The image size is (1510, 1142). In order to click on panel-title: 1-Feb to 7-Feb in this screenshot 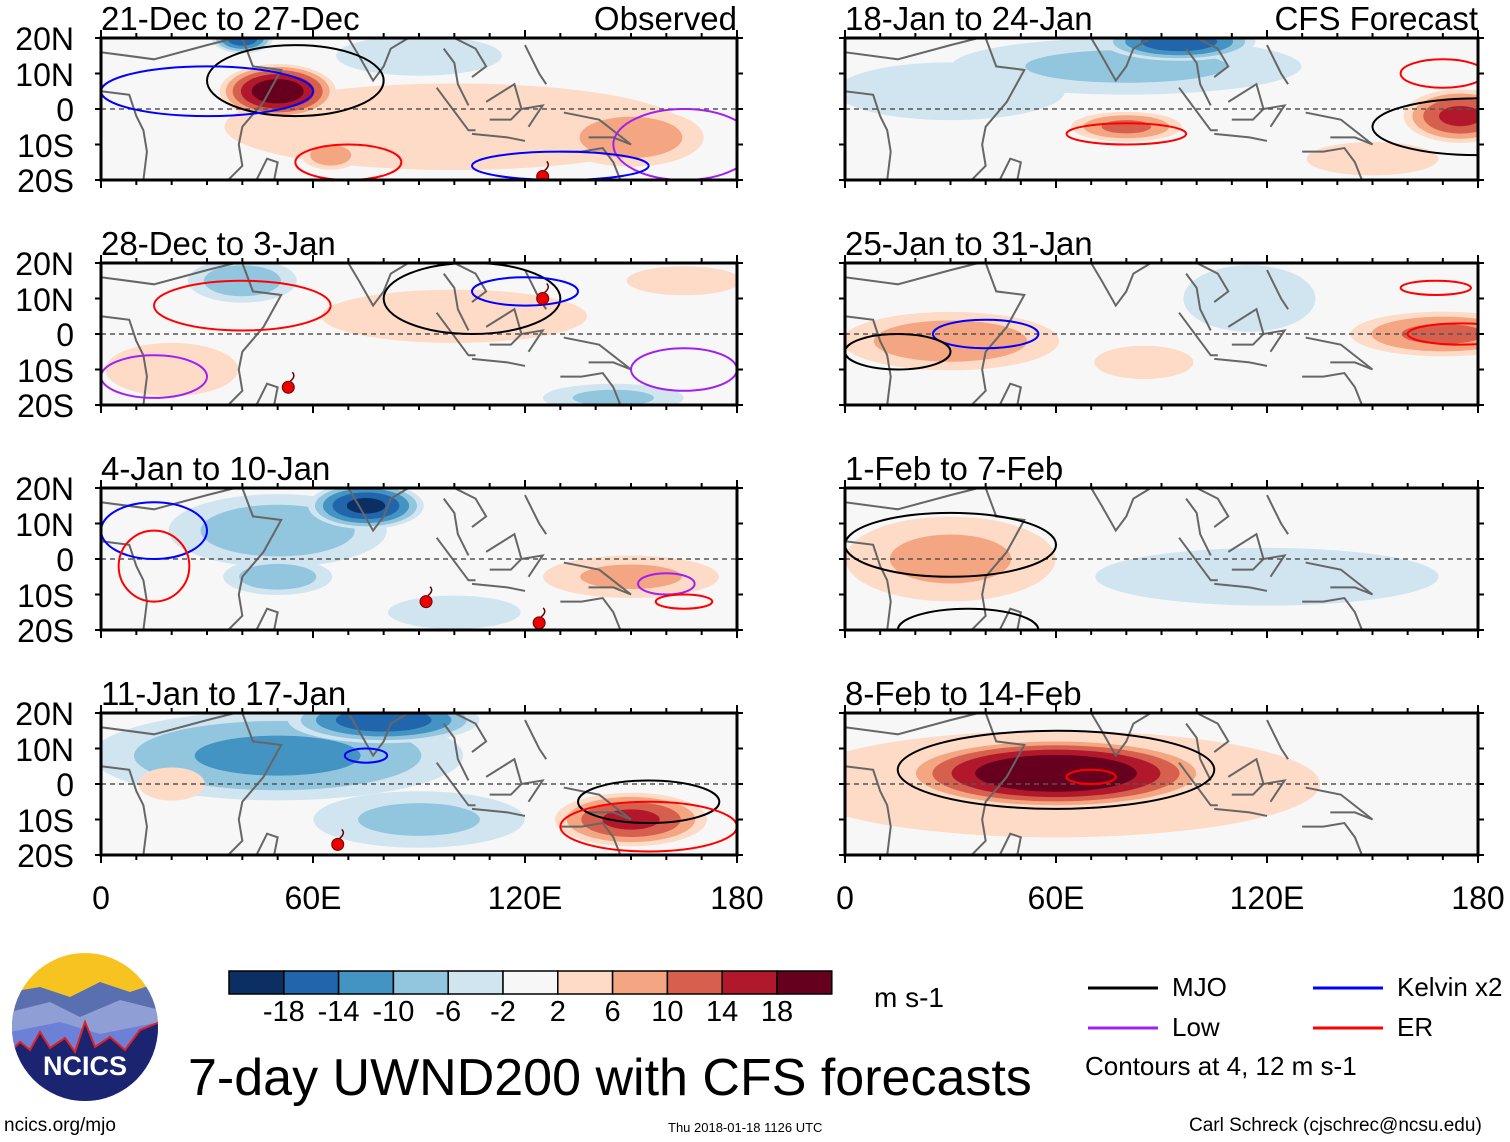, I will do `click(954, 468)`.